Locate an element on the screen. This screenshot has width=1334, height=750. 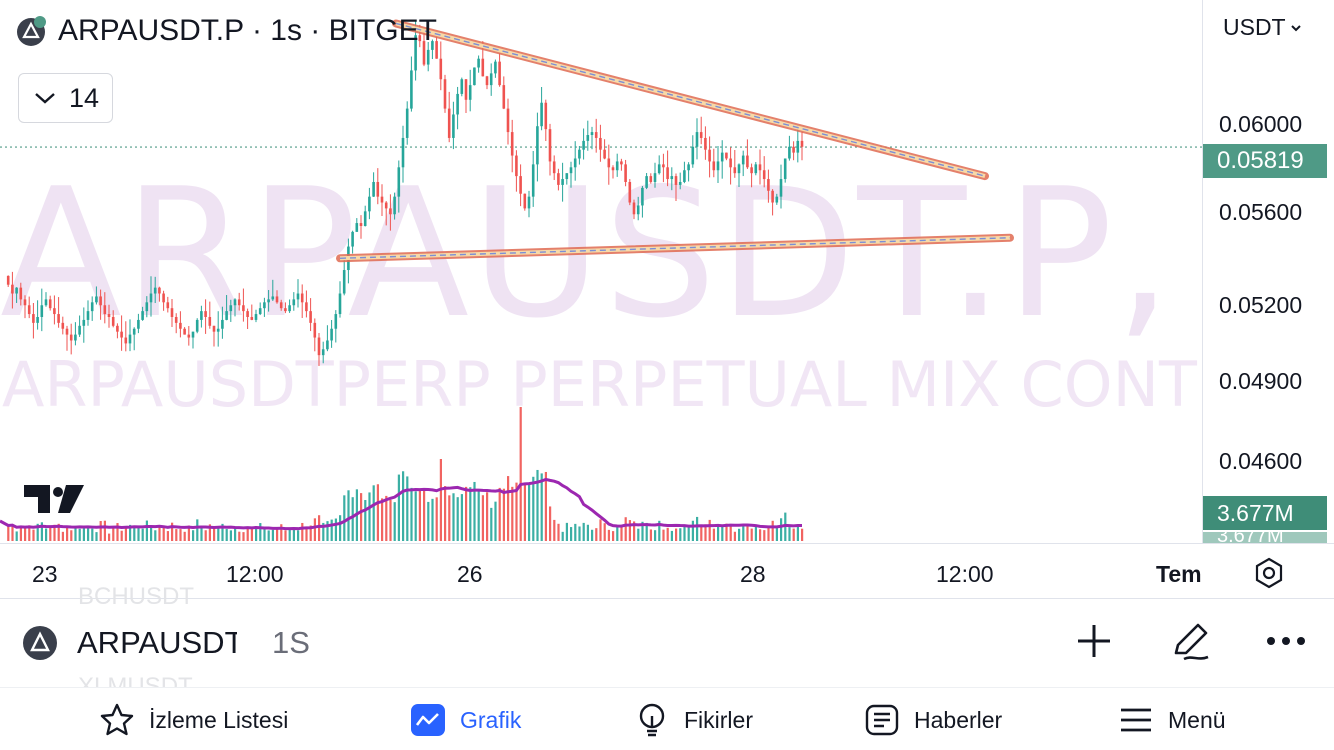
news-icon is located at coordinates (882, 720).